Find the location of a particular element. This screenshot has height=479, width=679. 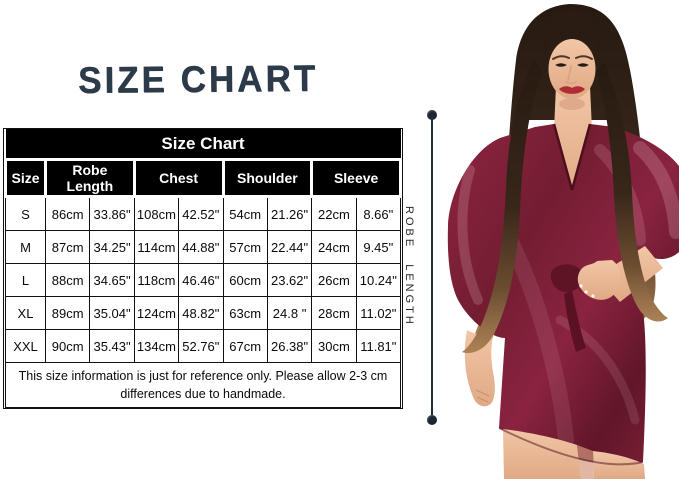

robe-collar-seam is located at coordinates (572, 157).